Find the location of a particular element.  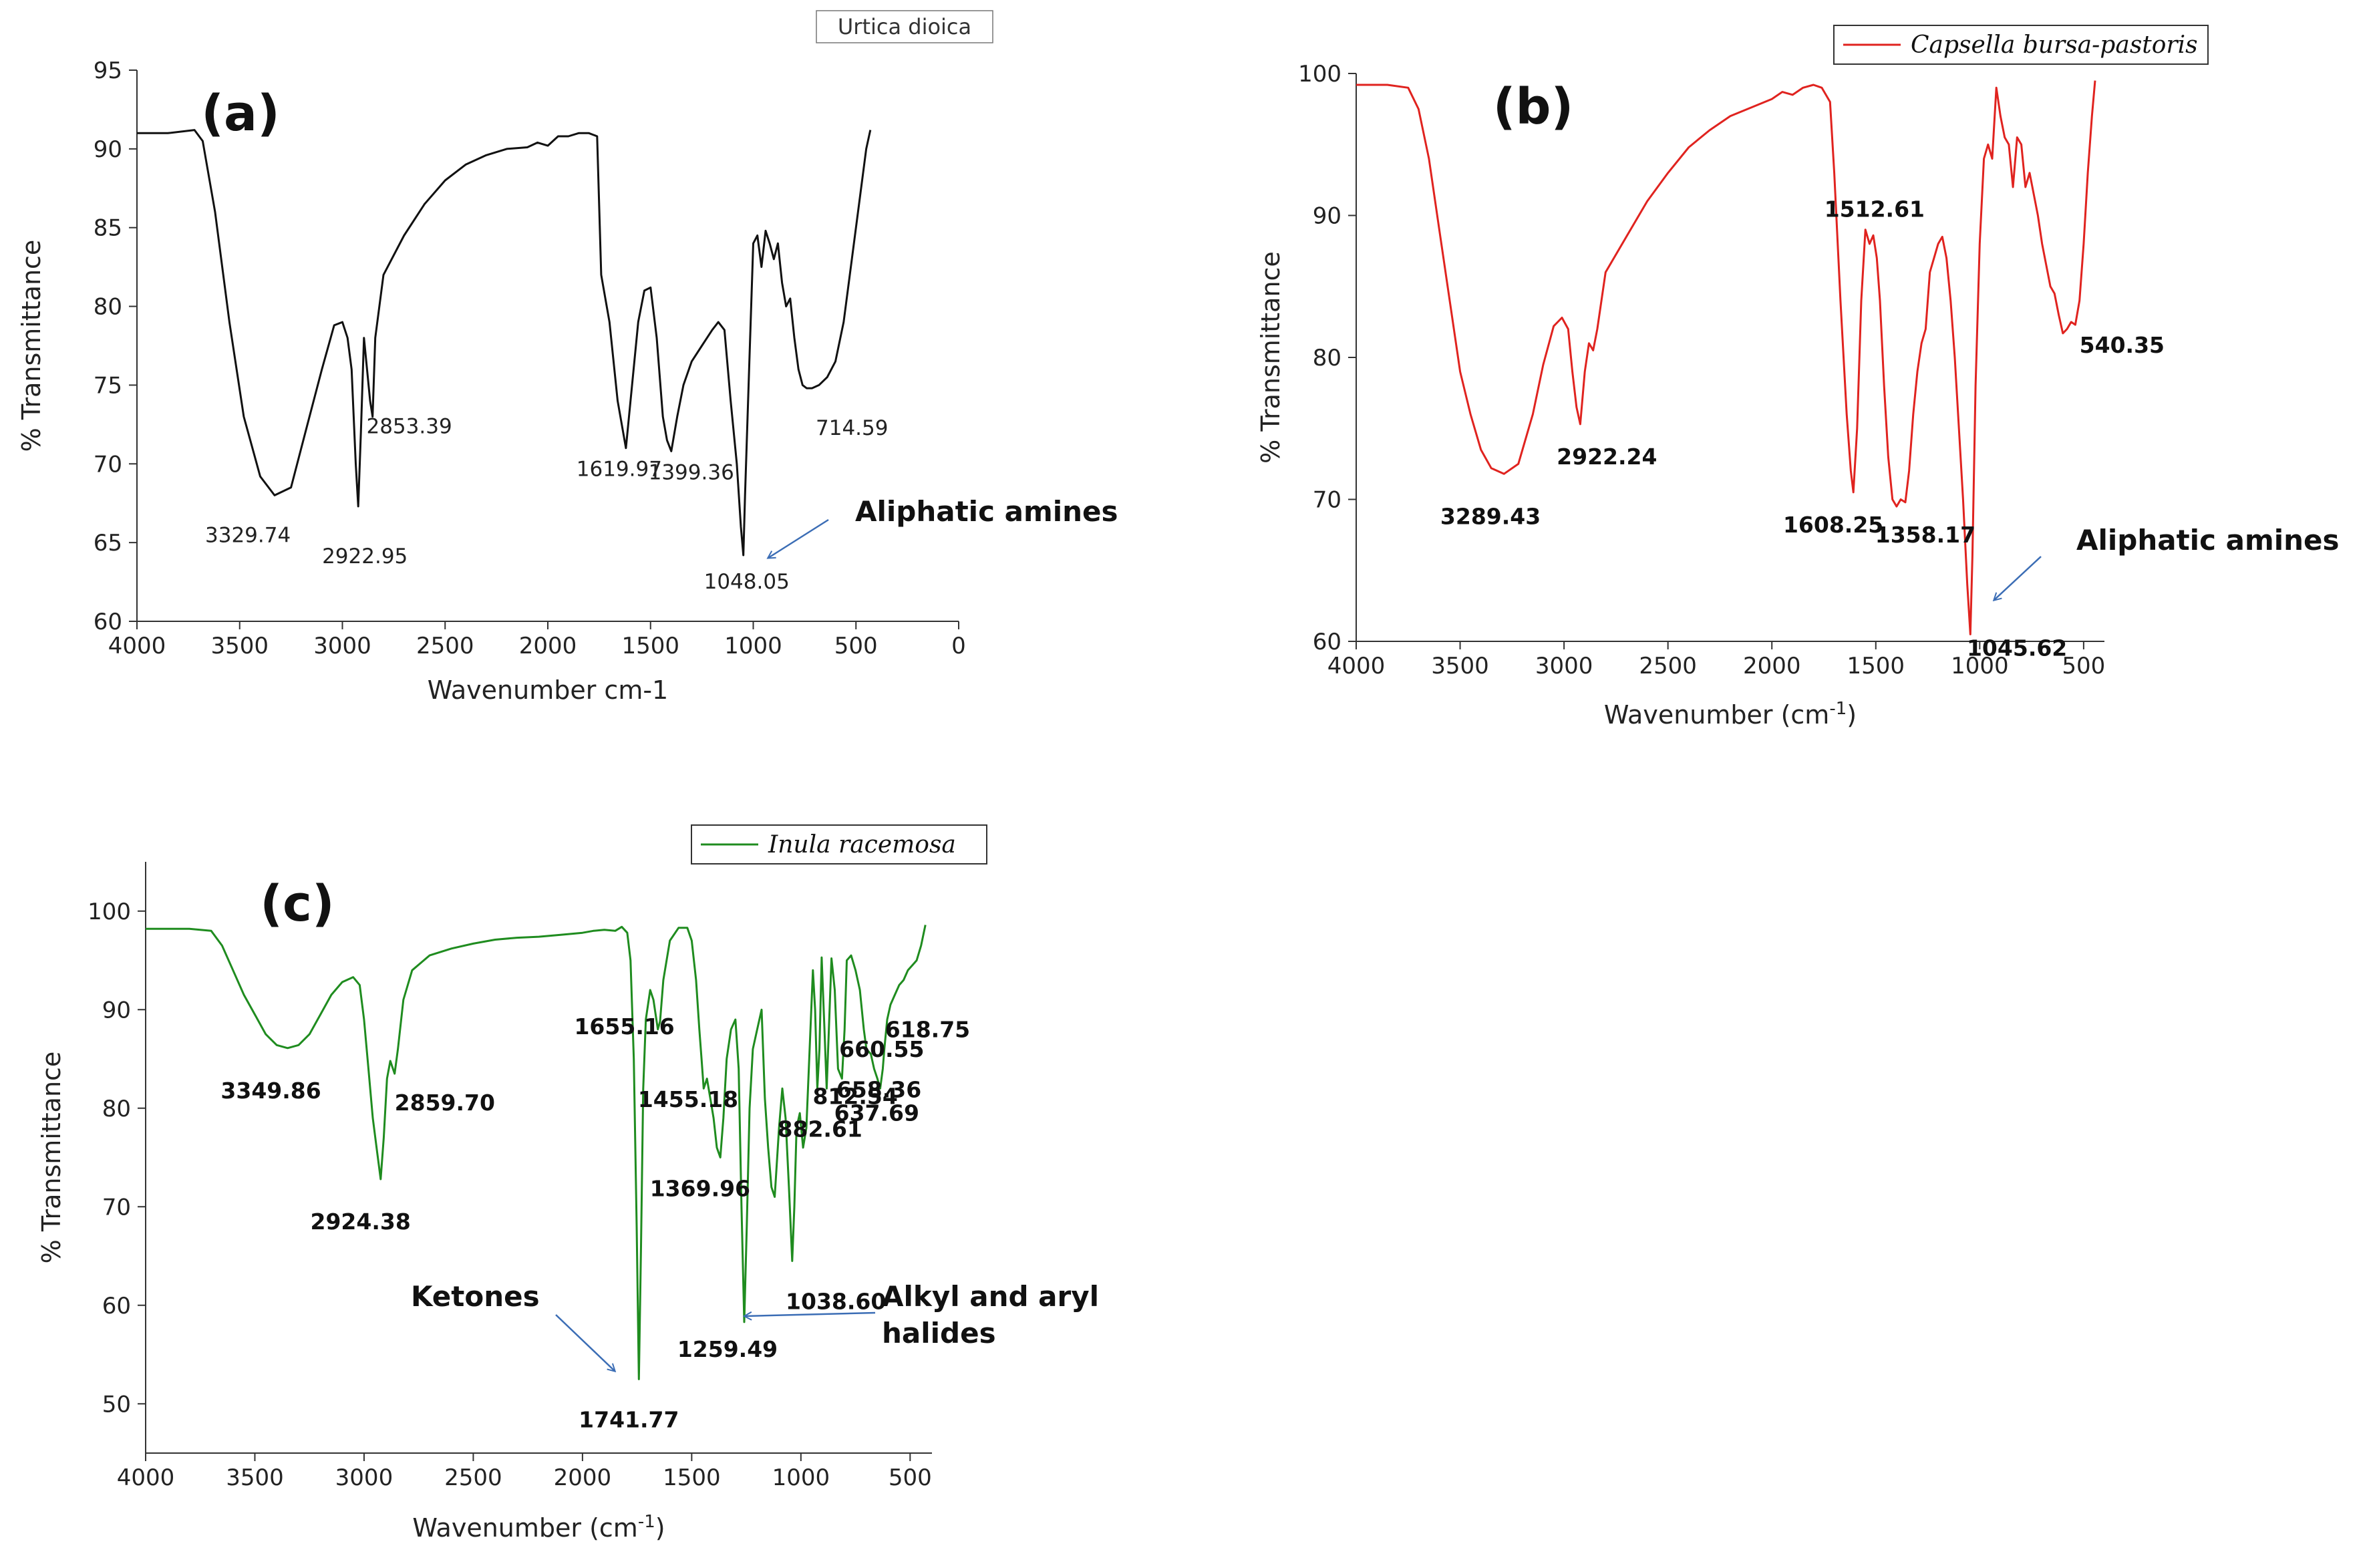

peak-label: 1259.49 is located at coordinates (728, 1349).